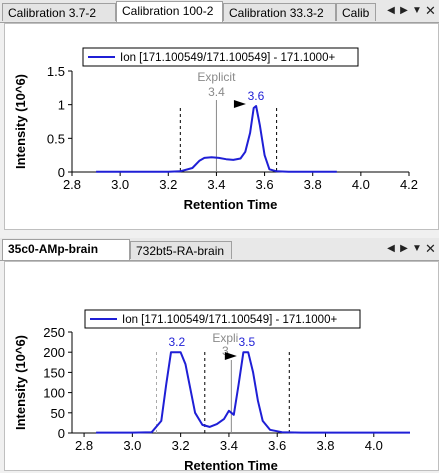  I want to click on y-tick-label: 100, so click(54, 393).